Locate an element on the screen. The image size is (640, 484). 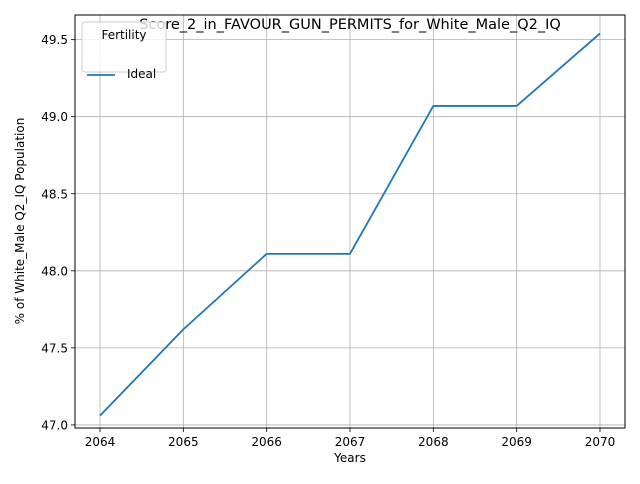
legend-title: Fertility is located at coordinates (123, 35).